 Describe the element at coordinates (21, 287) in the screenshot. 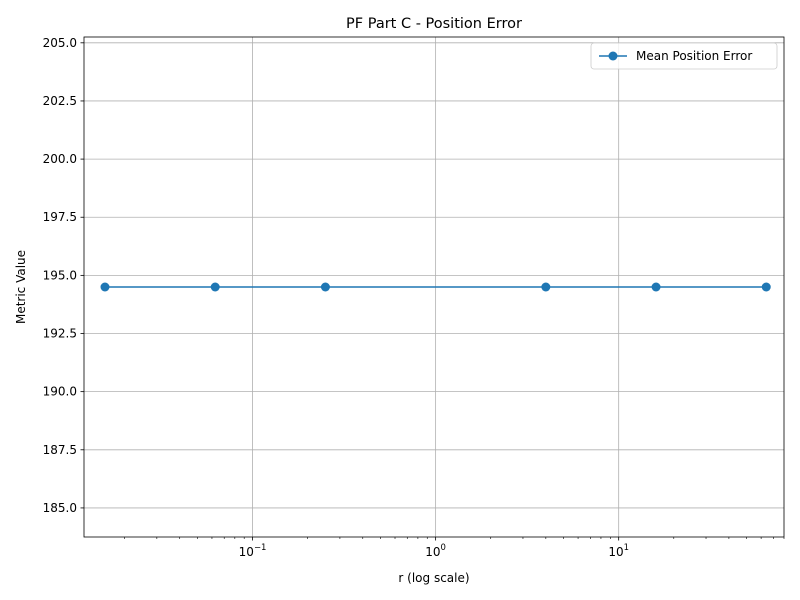

I see `y-axis-label: Metric Value` at that location.